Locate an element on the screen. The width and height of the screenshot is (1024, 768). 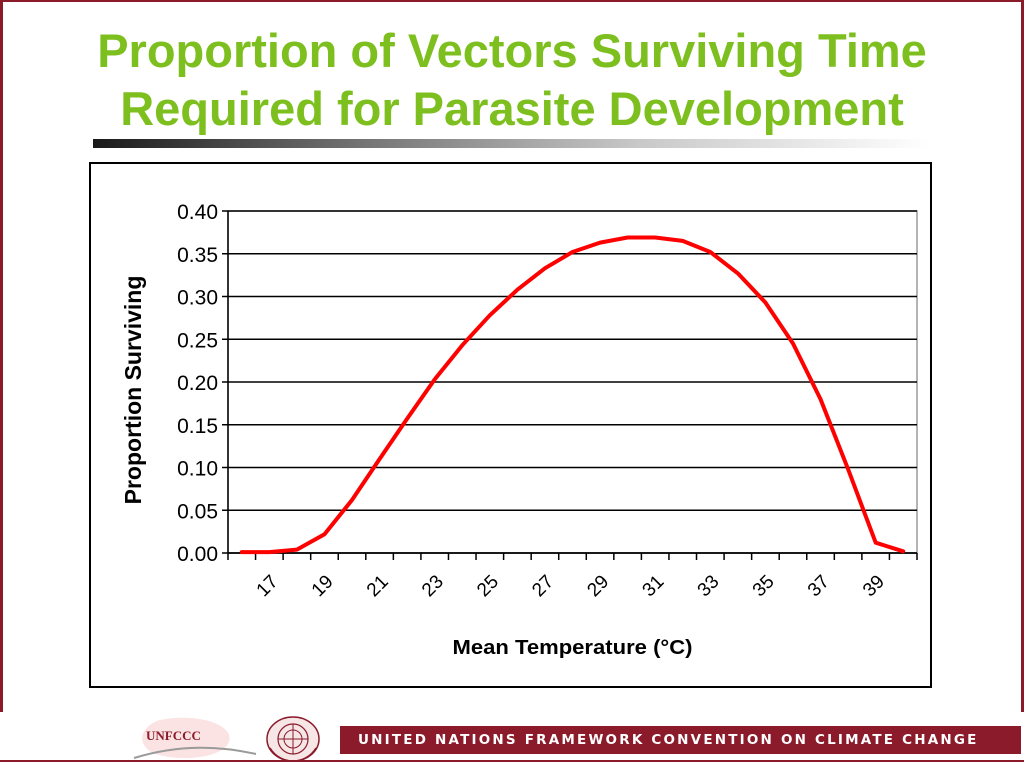
slide-frame-top is located at coordinates (512, 1).